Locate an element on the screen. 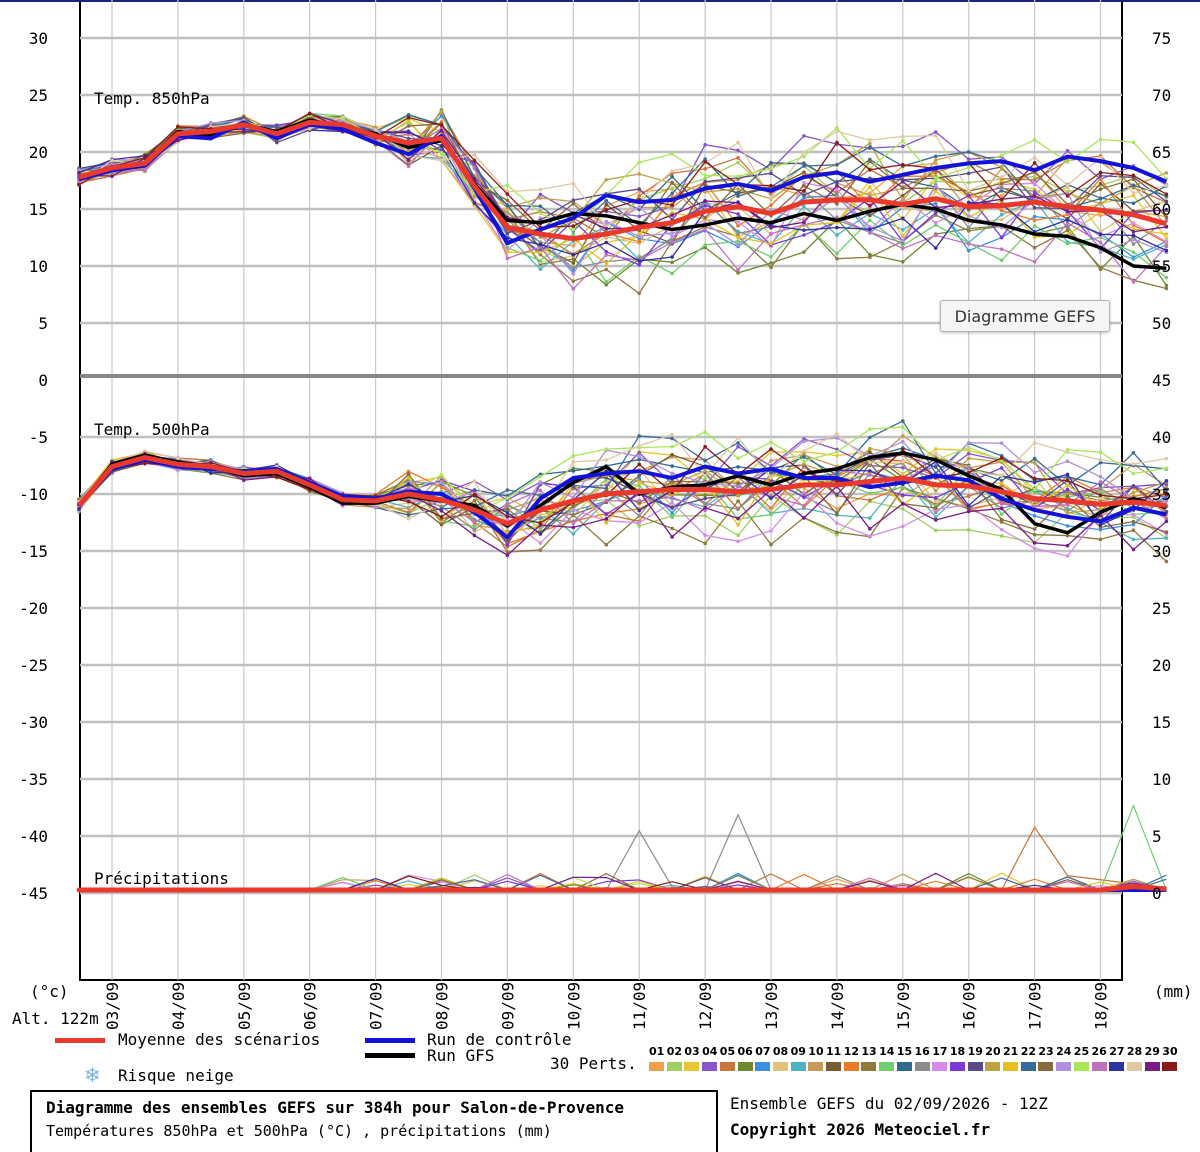  legend-swatch-gfs is located at coordinates (390, 1055).